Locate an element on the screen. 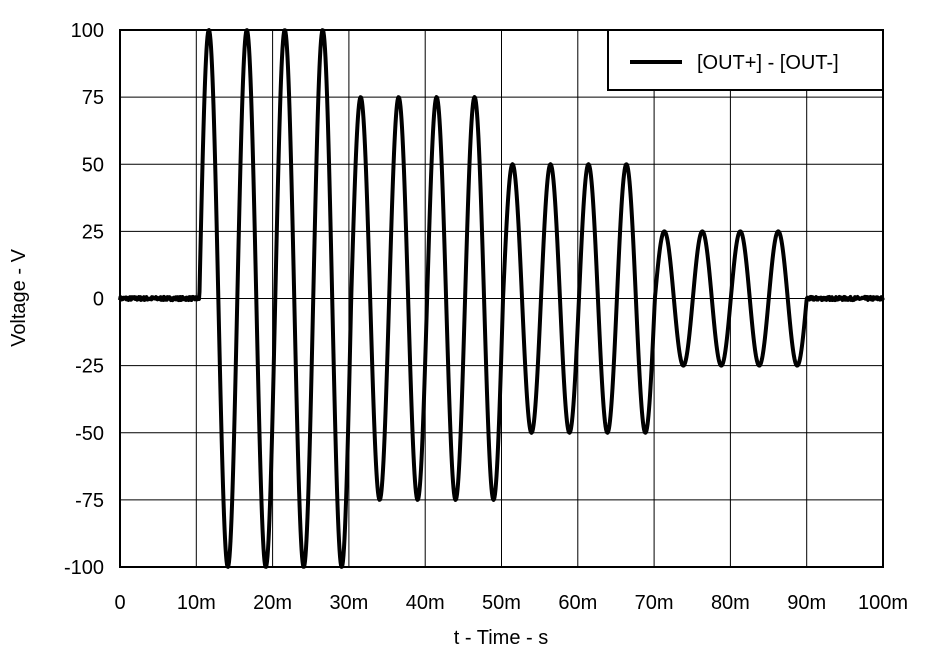 This screenshot has height=662, width=930. x-tick-label: 90m is located at coordinates (806, 603).